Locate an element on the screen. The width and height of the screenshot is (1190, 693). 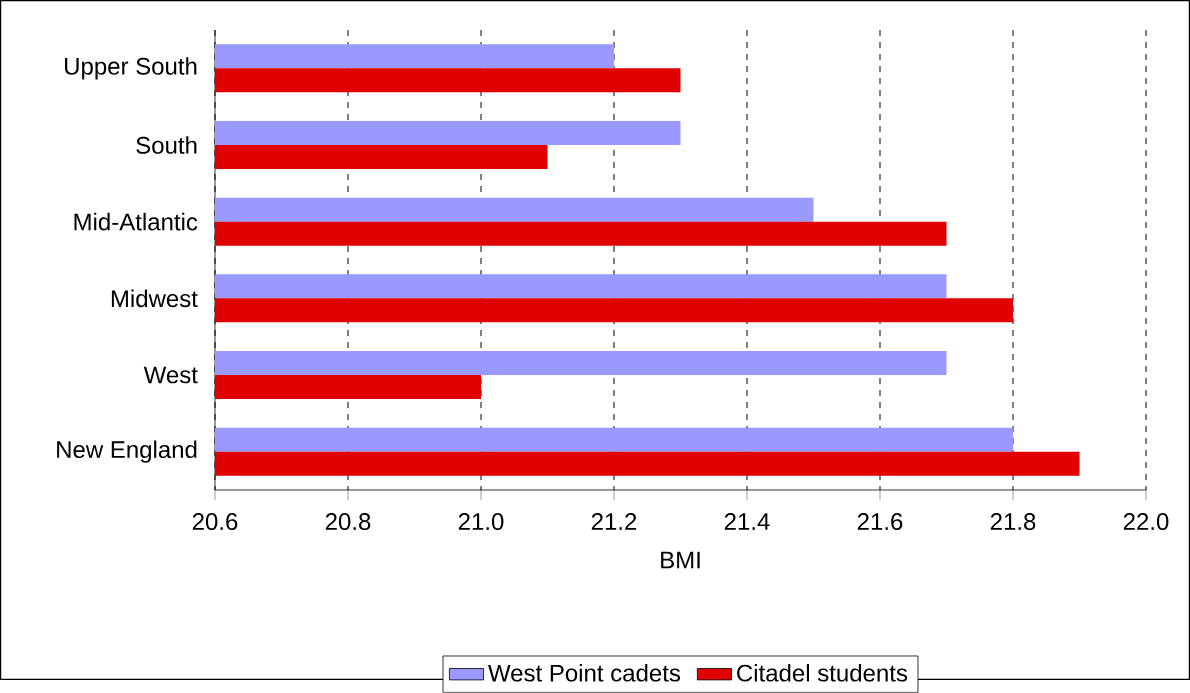
x-tick-label: 20.6 is located at coordinates (215, 522).